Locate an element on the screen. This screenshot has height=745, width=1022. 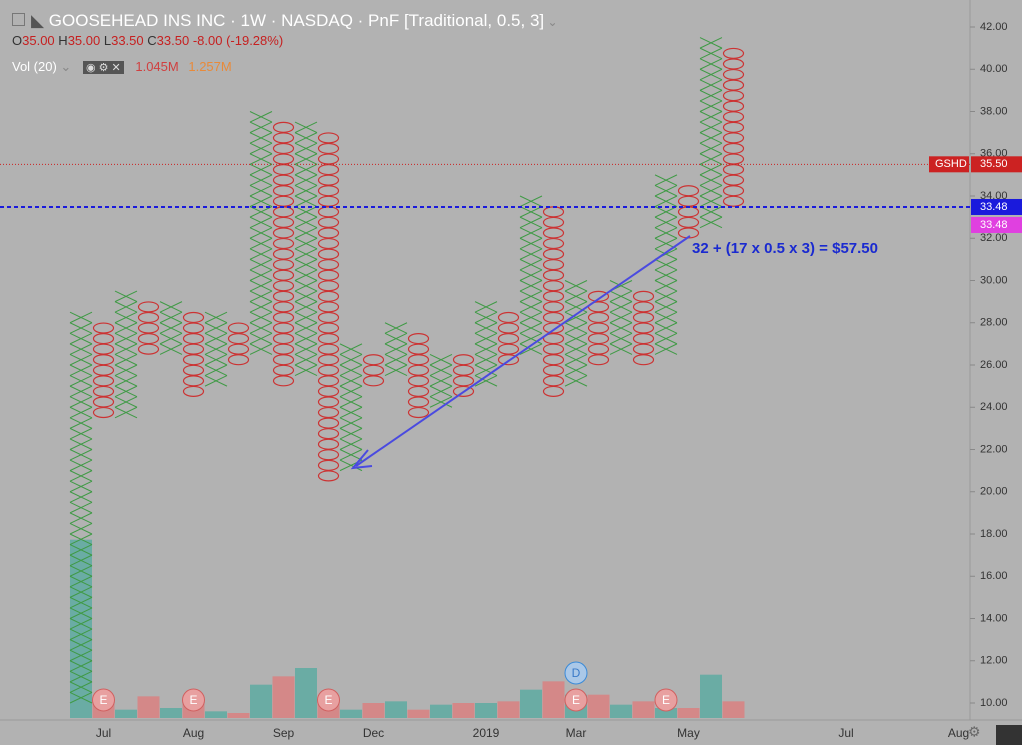
earnings-label: E is located at coordinates (103, 700).